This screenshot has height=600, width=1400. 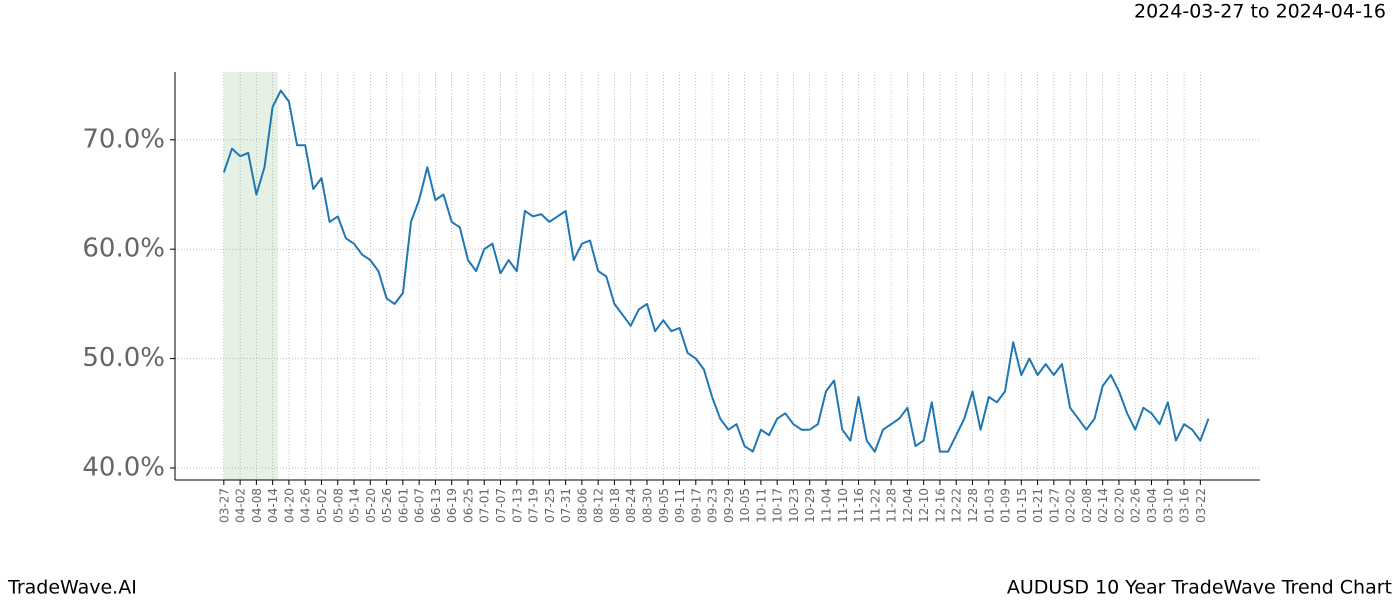 I want to click on x-tick-label: 10-17, so click(x=778, y=505).